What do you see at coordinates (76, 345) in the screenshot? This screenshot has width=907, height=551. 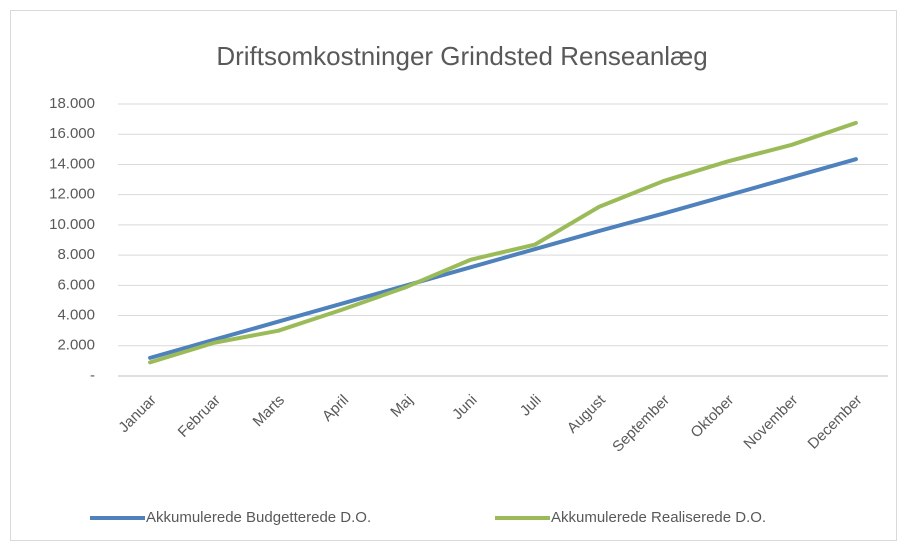 I see `y-tick-label: 2.000` at bounding box center [76, 345].